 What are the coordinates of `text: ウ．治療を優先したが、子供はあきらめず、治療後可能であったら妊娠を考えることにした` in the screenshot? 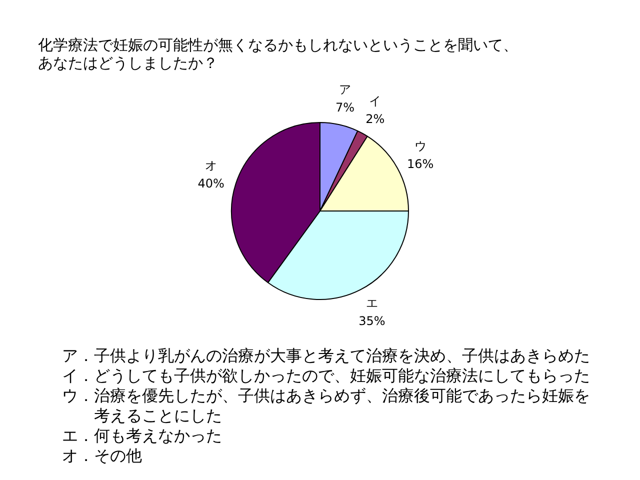 It's located at (326, 406).